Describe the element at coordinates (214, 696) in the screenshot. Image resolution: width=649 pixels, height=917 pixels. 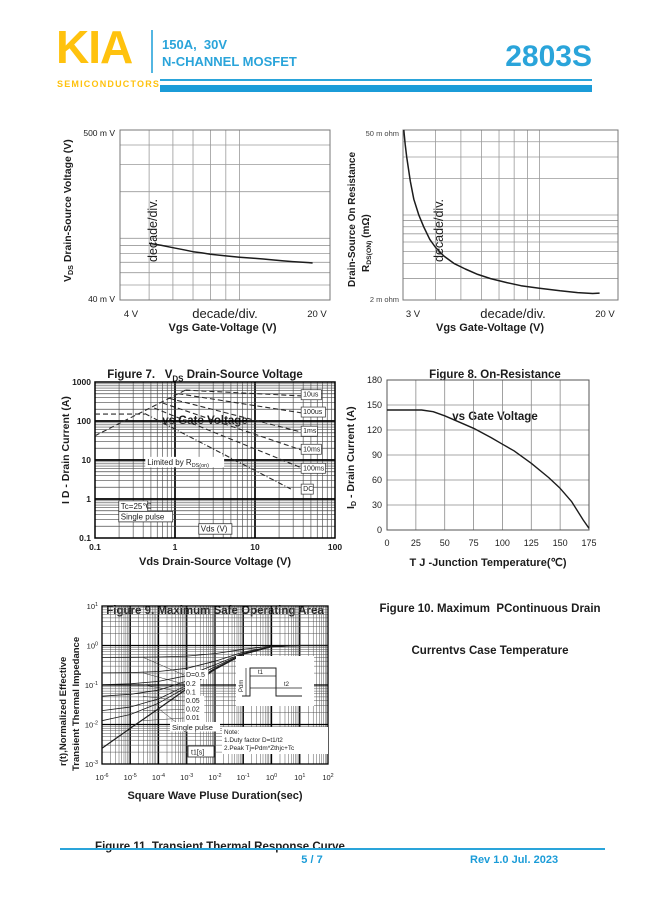
I see `single-pulse` at that location.